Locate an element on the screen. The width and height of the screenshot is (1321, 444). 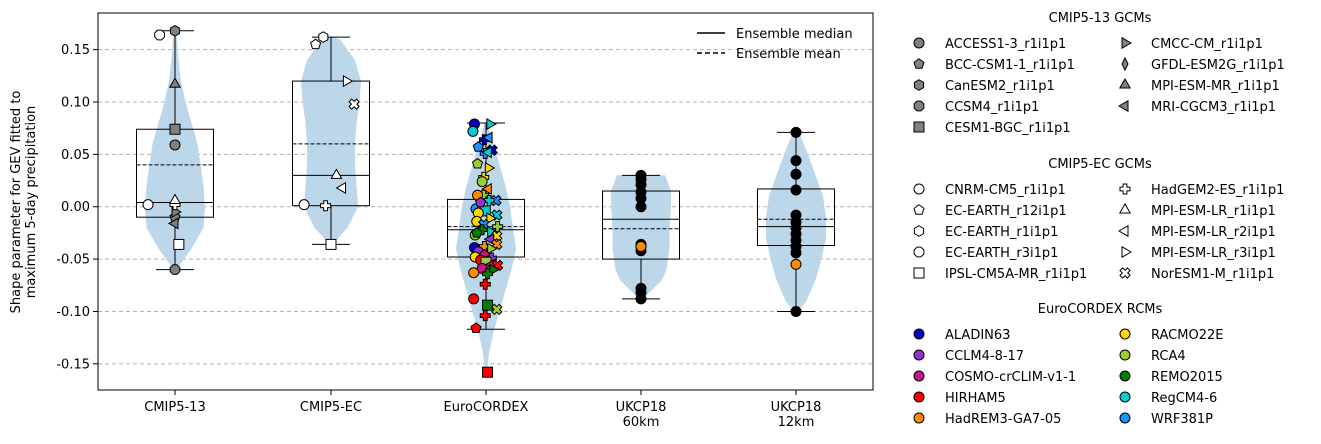
y-axis-label-line: maximum 5-day precipitation is located at coordinates (31, 202).